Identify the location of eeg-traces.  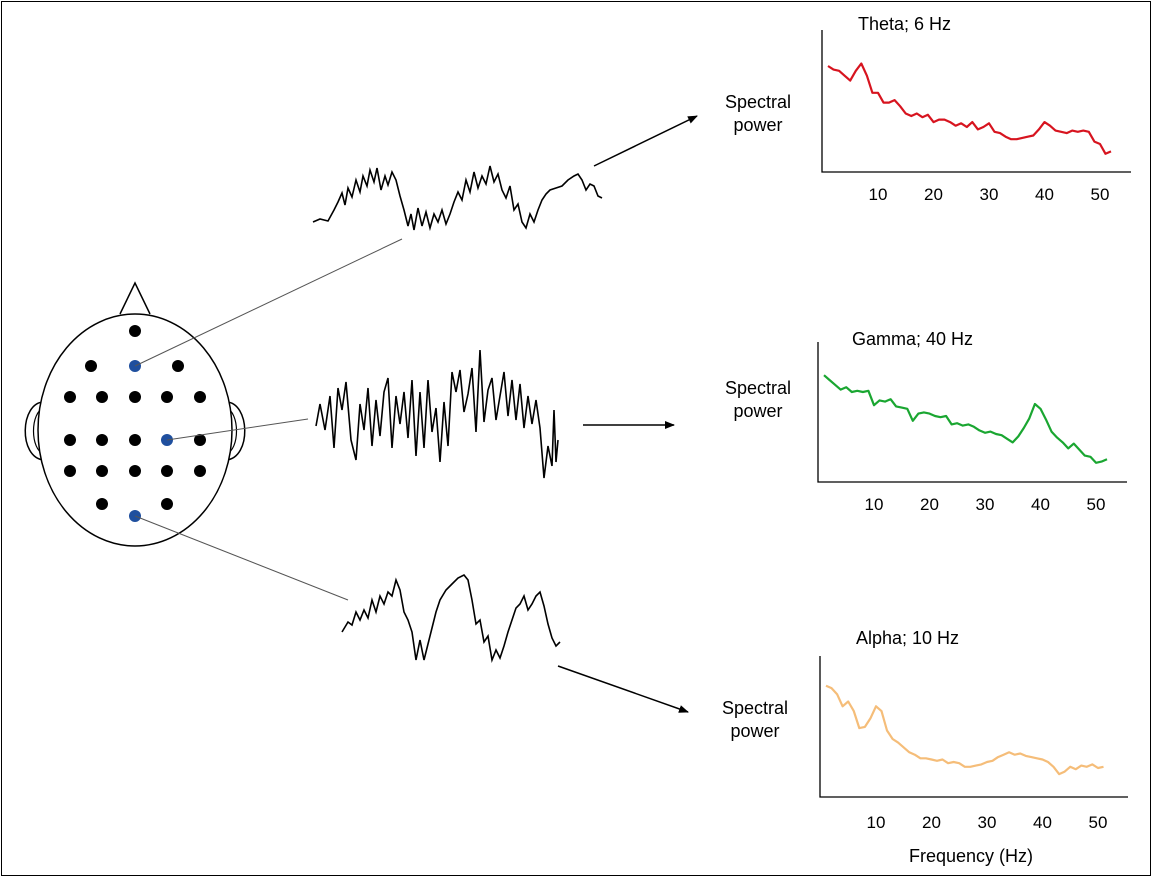
(457, 414).